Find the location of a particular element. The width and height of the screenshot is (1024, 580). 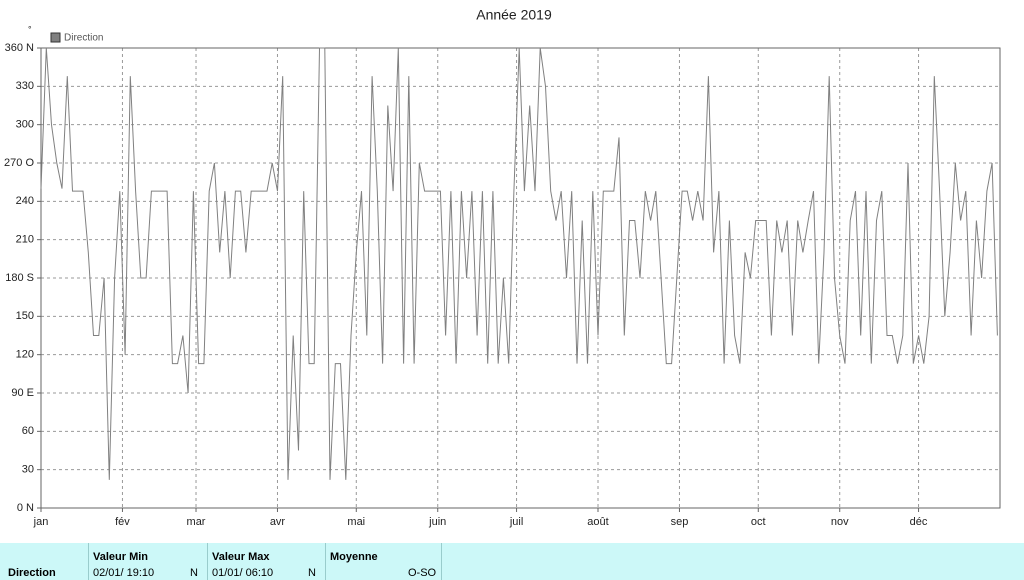

y-tick-label: 120 is located at coordinates (25, 355).